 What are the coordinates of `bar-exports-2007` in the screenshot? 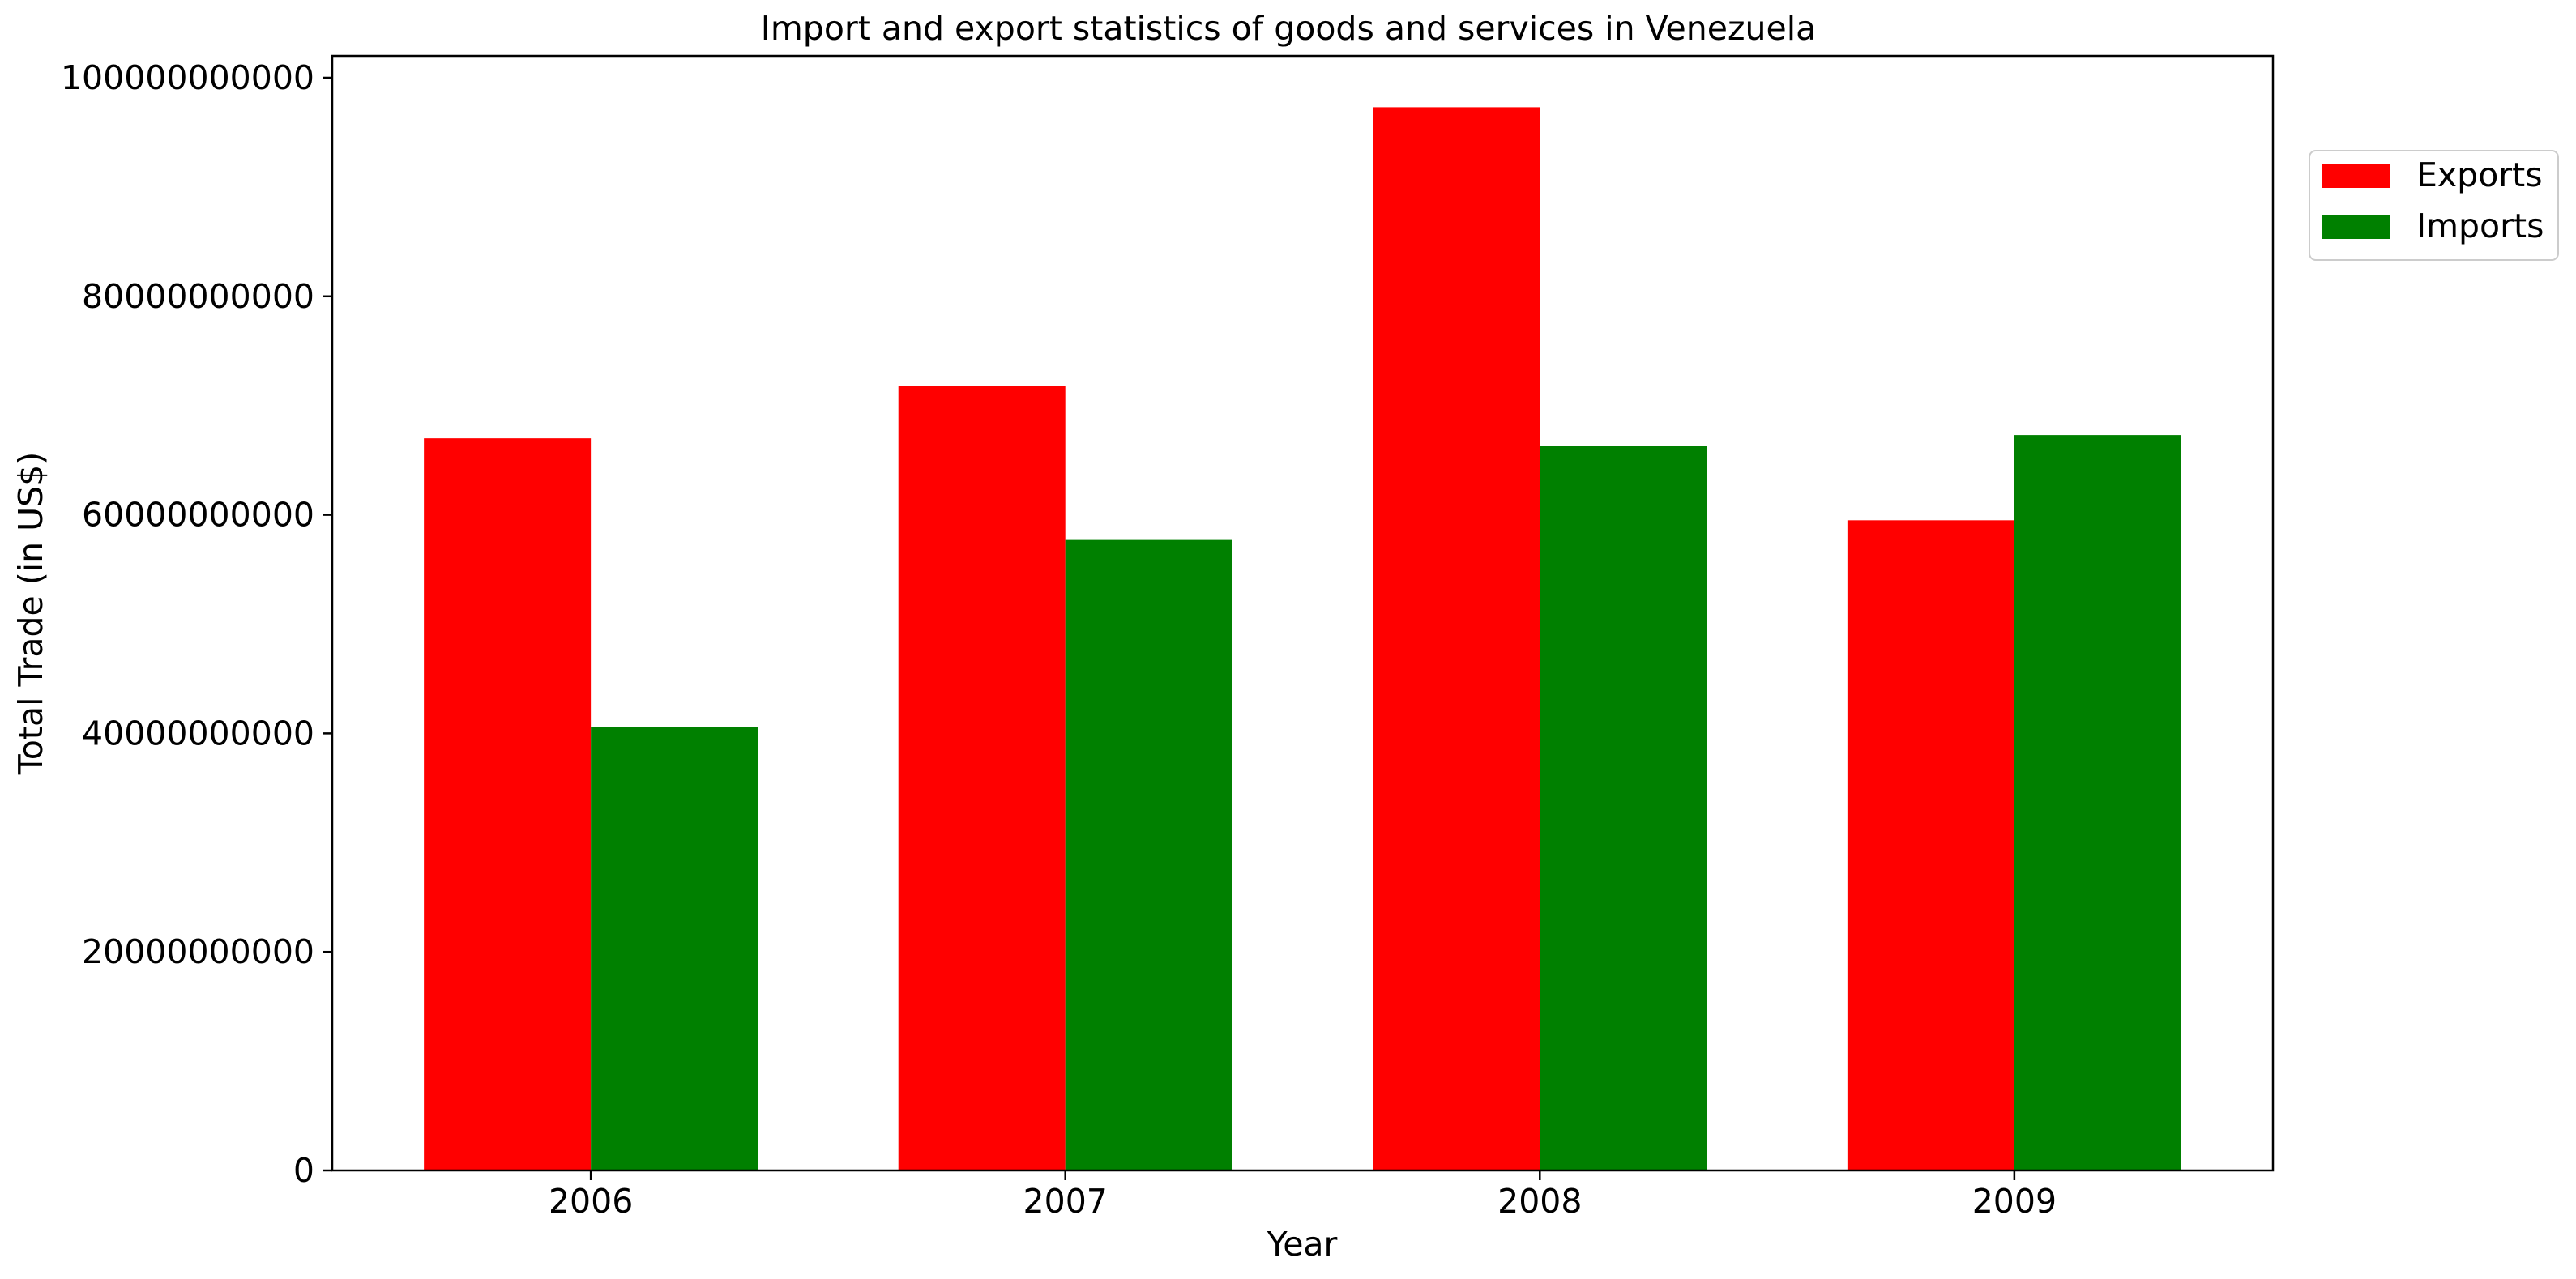 It's located at (982, 778).